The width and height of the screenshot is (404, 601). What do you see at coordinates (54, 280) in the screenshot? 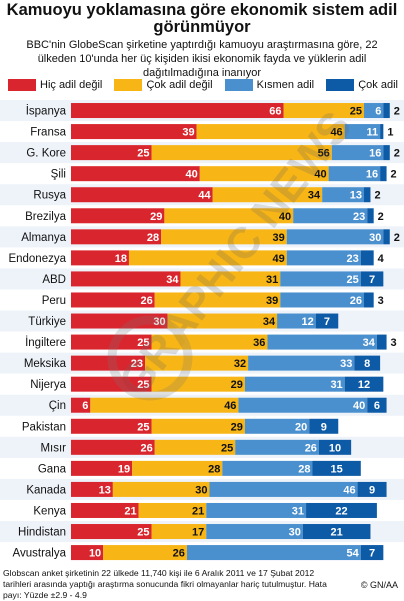
I see `category-label: ABD` at bounding box center [54, 280].